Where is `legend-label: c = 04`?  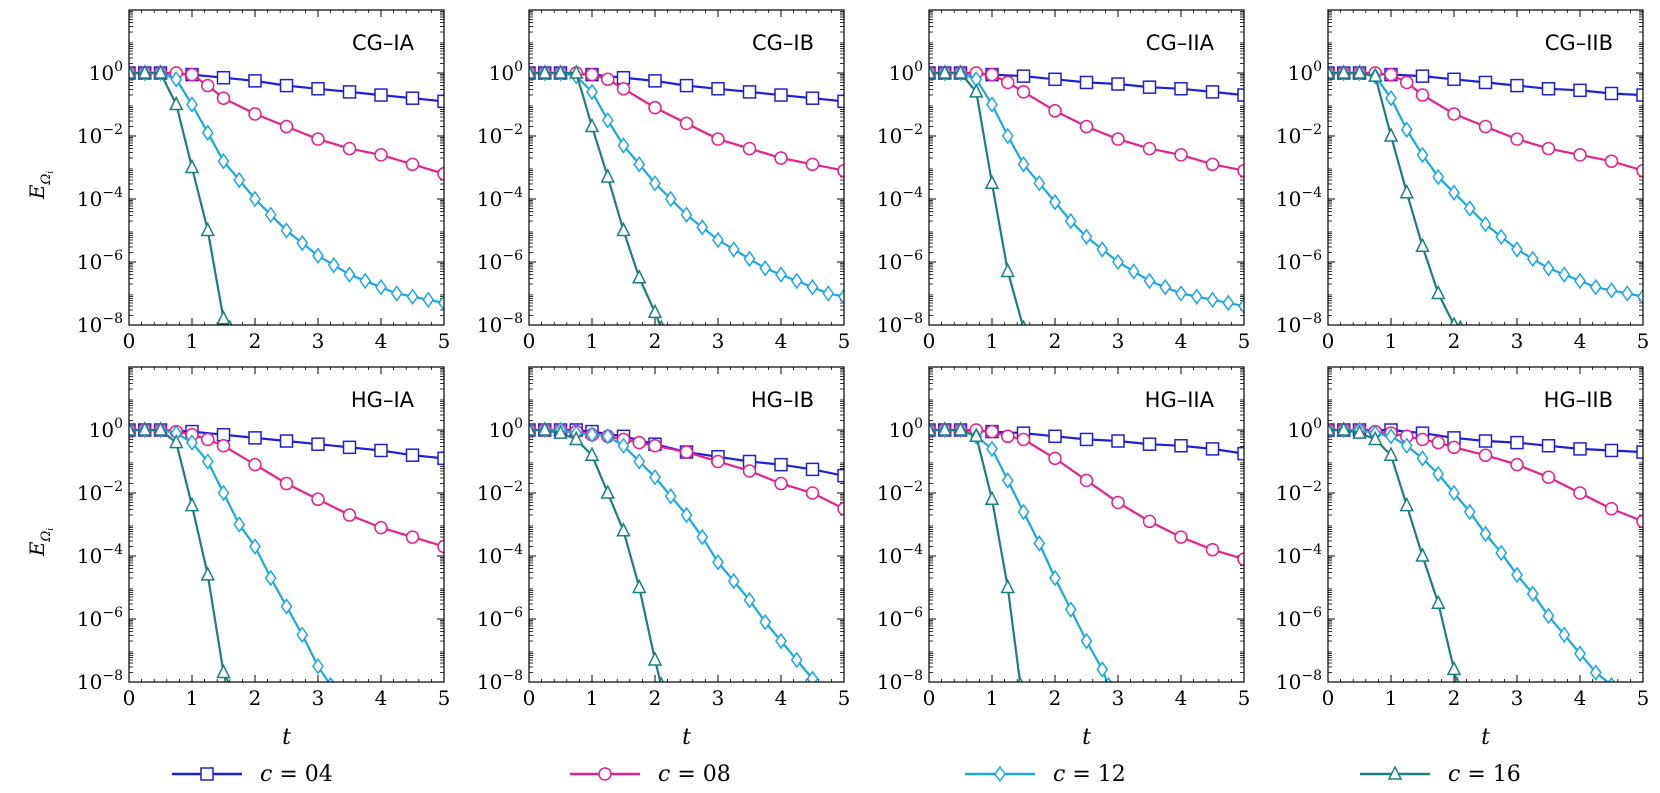
legend-label: c = 04 is located at coordinates (296, 774).